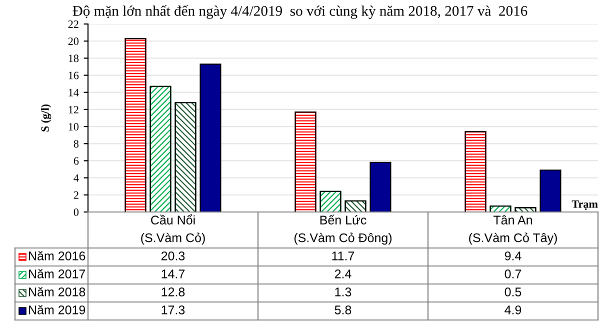 The height and width of the screenshot is (322, 600). What do you see at coordinates (73, 127) in the screenshot?
I see `y-tick-label: 10` at bounding box center [73, 127].